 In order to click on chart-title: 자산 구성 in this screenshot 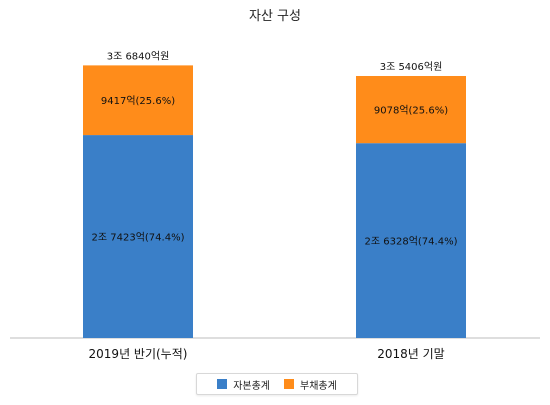, I will do `click(275, 16)`.